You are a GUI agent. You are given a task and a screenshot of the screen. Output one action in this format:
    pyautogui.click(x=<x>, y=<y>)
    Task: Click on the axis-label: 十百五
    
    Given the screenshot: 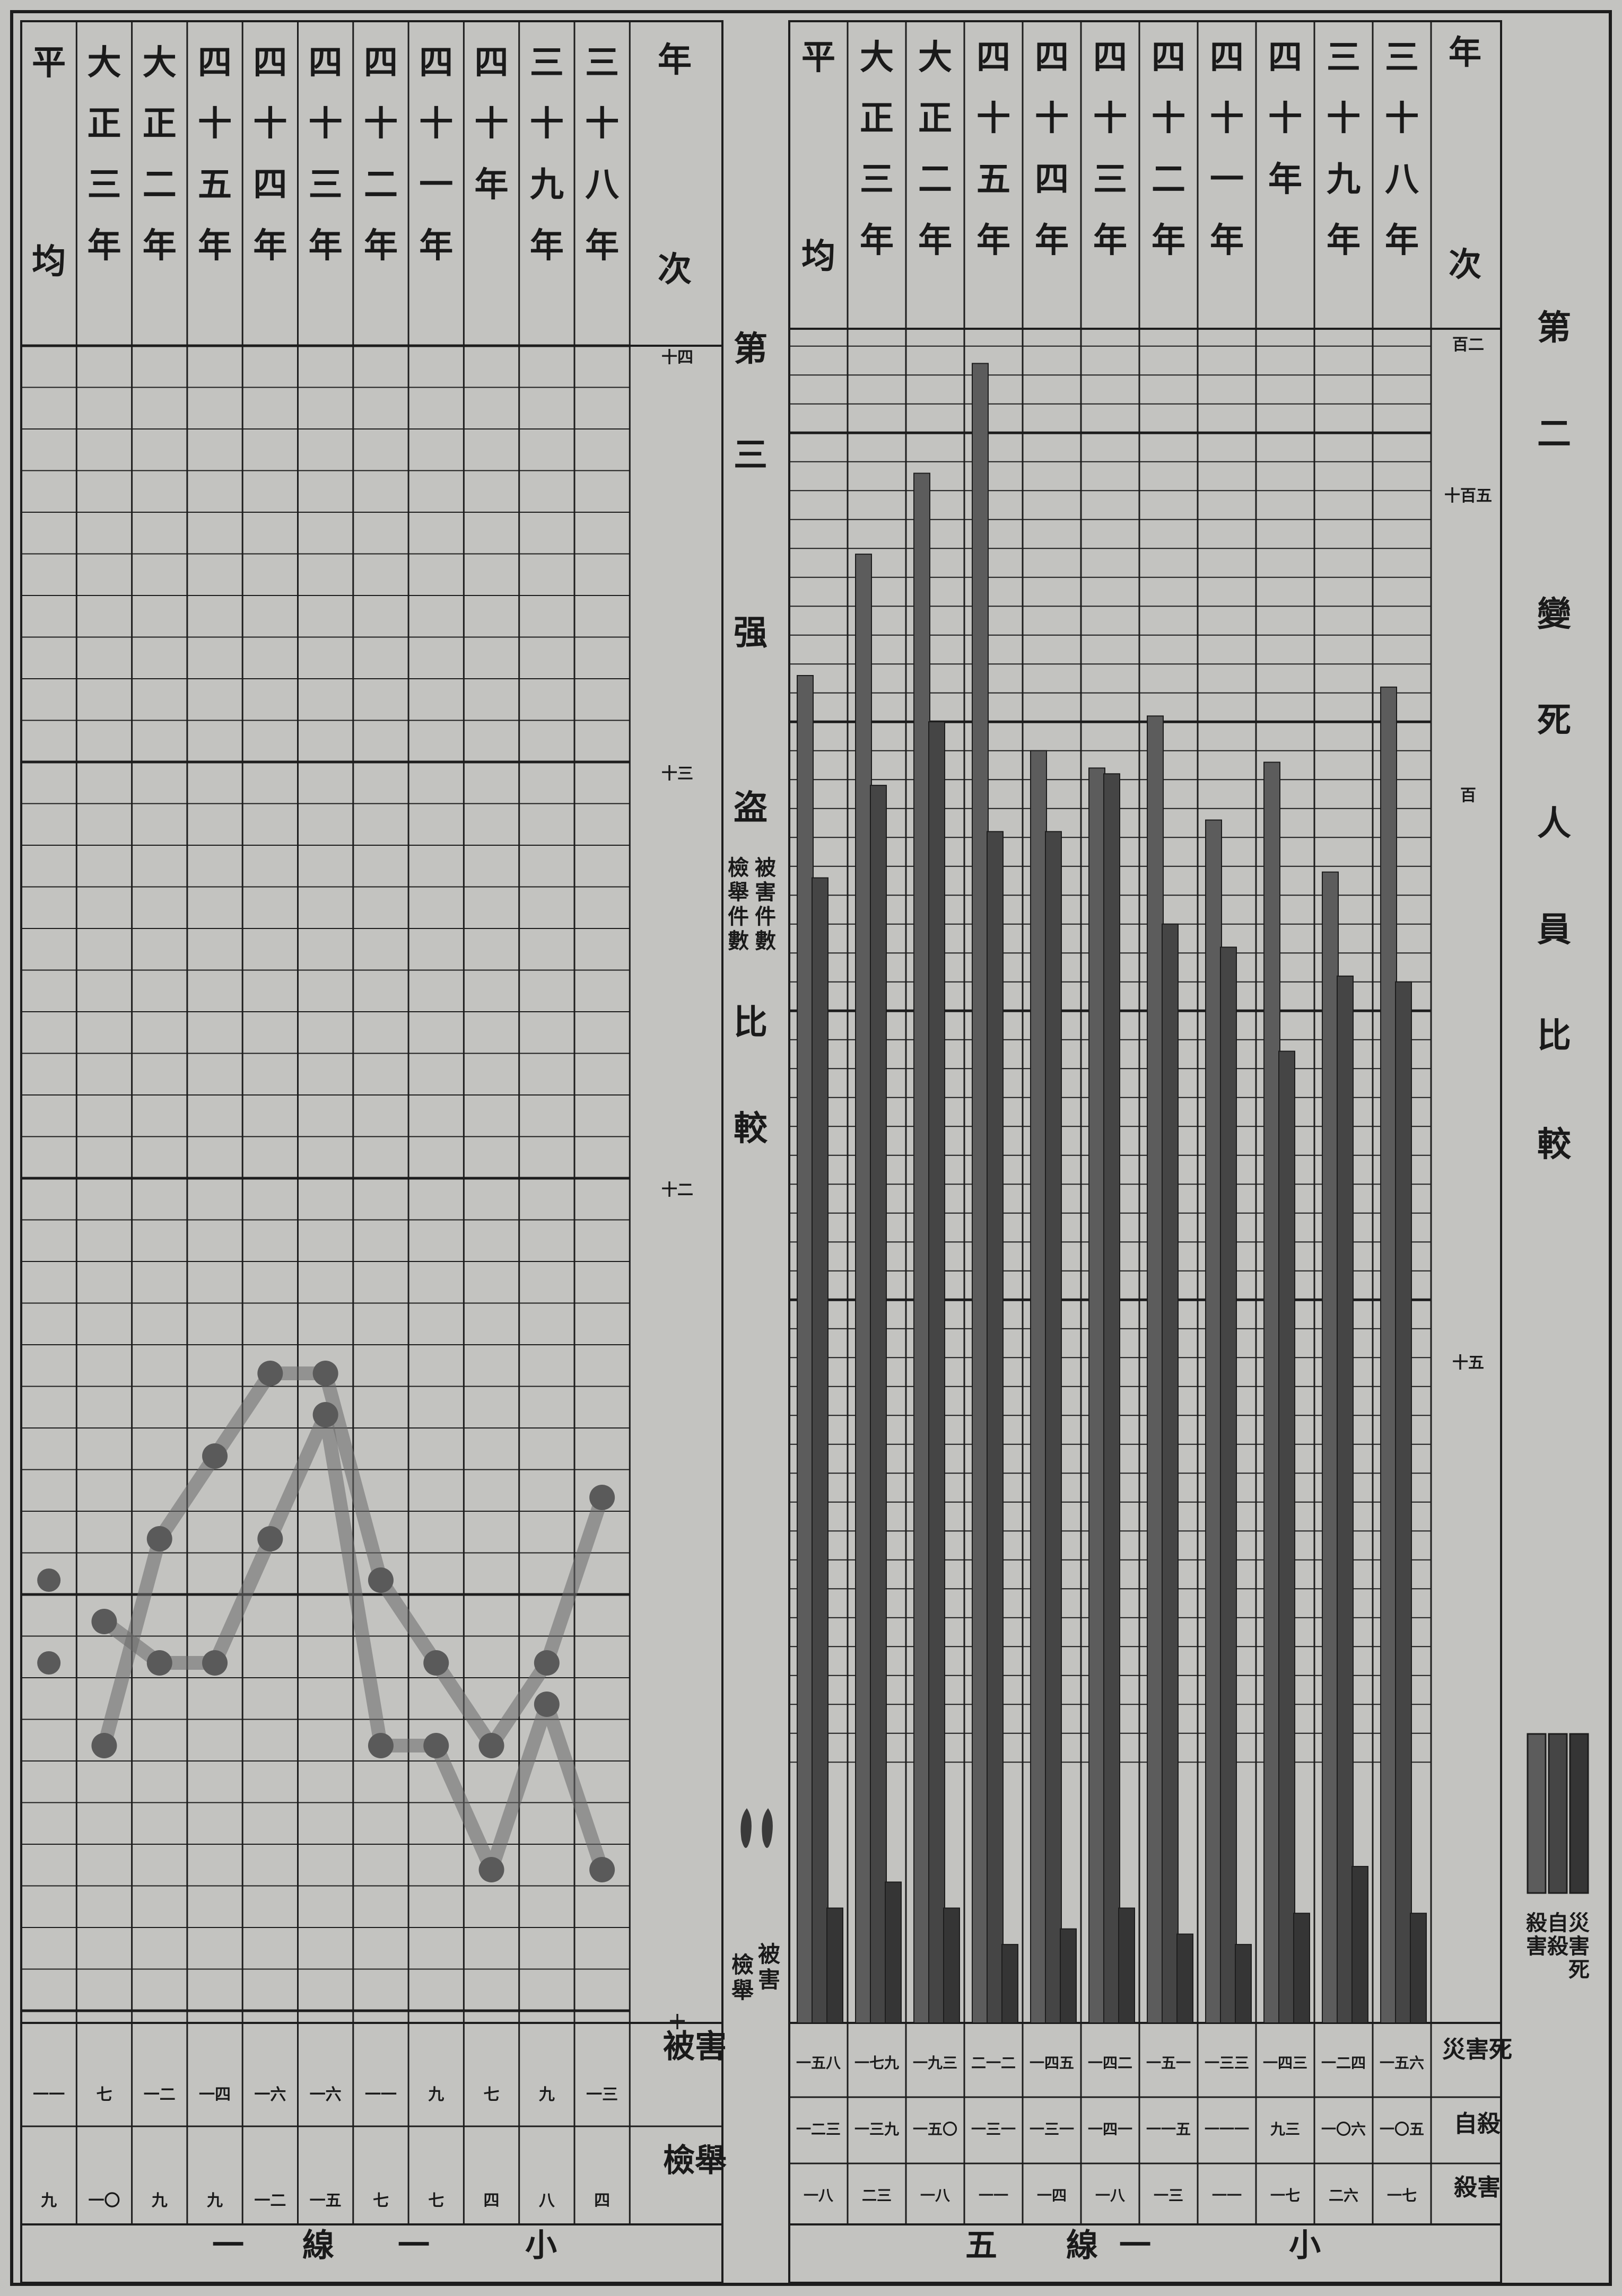 What is the action you would take?
    pyautogui.click(x=1468, y=496)
    